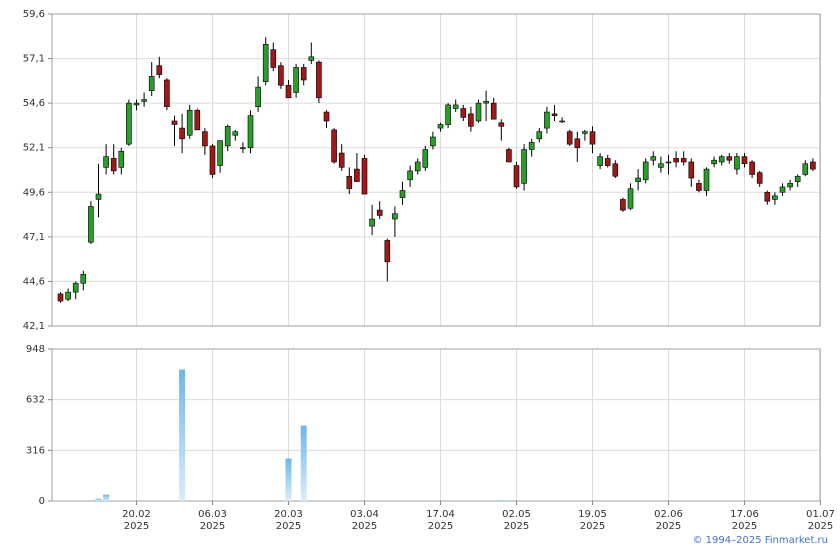 The width and height of the screenshot is (840, 550). I want to click on x-tick-label: 17.06, so click(744, 514).